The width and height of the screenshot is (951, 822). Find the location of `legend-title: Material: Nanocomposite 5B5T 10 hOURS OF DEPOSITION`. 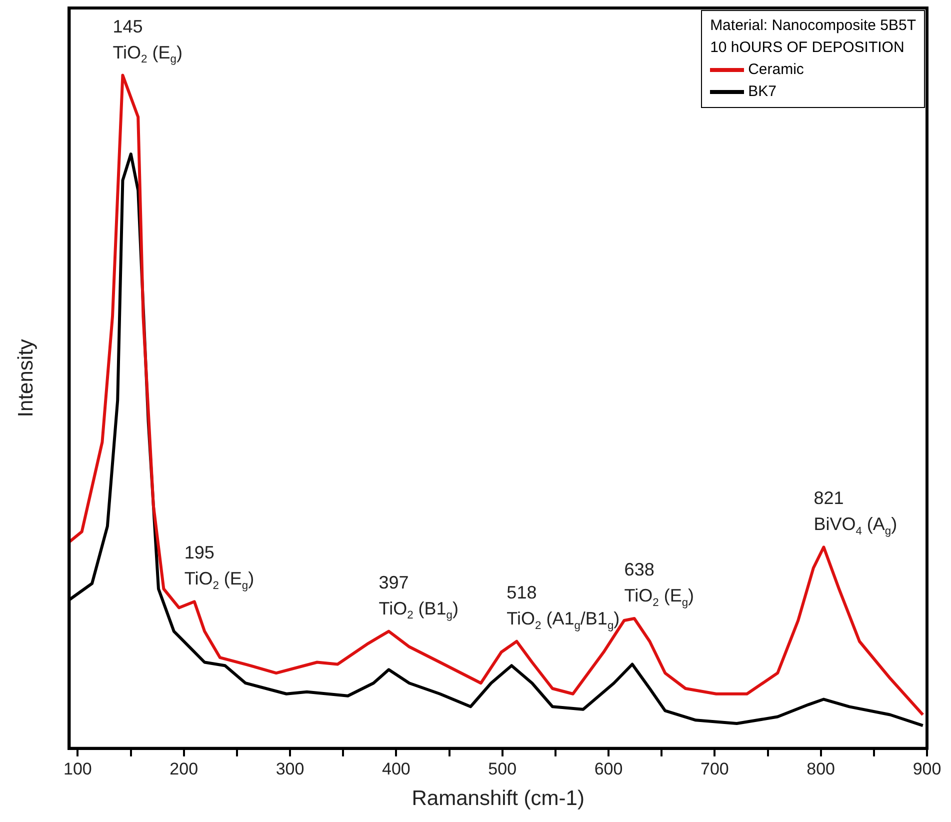

legend-title: Material: Nanocomposite 5B5T 10 hOURS OF DEPOSITION is located at coordinates (813, 37).